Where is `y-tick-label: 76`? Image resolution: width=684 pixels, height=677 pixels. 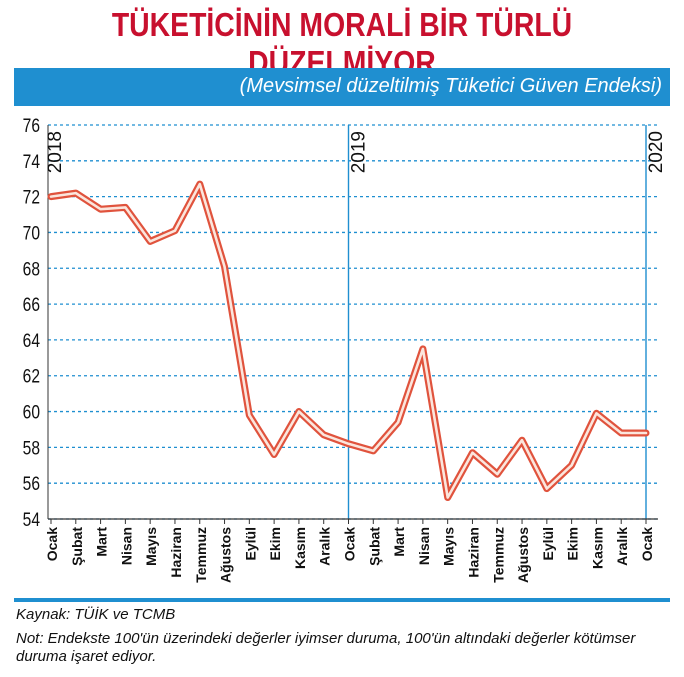
y-tick-label: 76 is located at coordinates (31, 126).